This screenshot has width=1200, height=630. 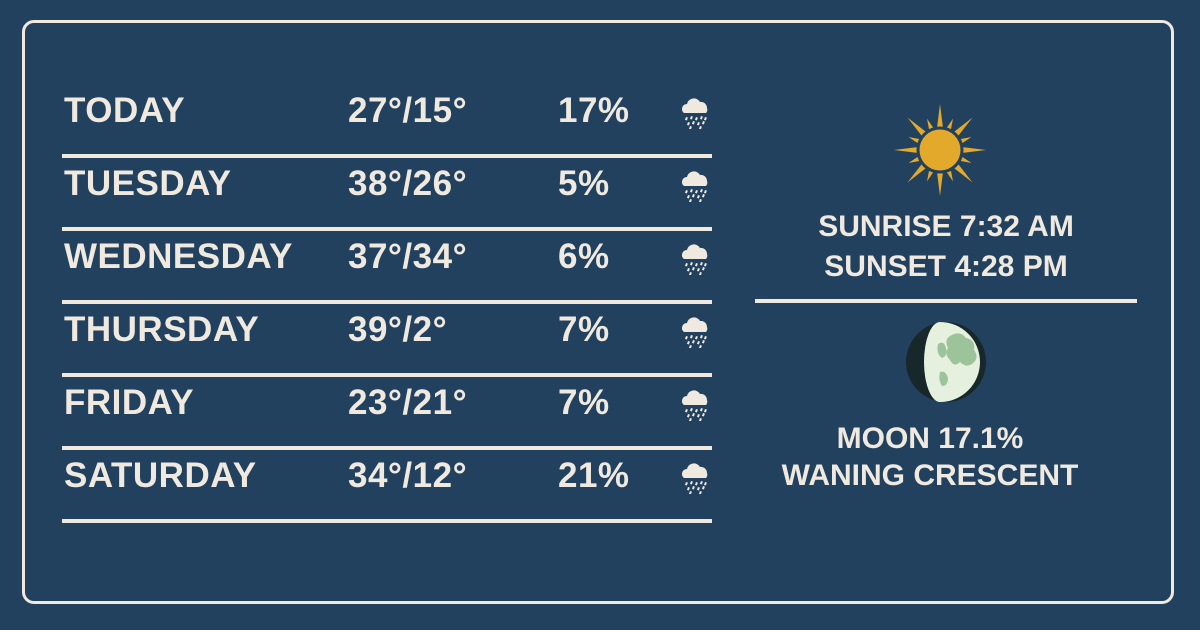 What do you see at coordinates (408, 183) in the screenshot?
I see `temperature-high-low: 38°/26°` at bounding box center [408, 183].